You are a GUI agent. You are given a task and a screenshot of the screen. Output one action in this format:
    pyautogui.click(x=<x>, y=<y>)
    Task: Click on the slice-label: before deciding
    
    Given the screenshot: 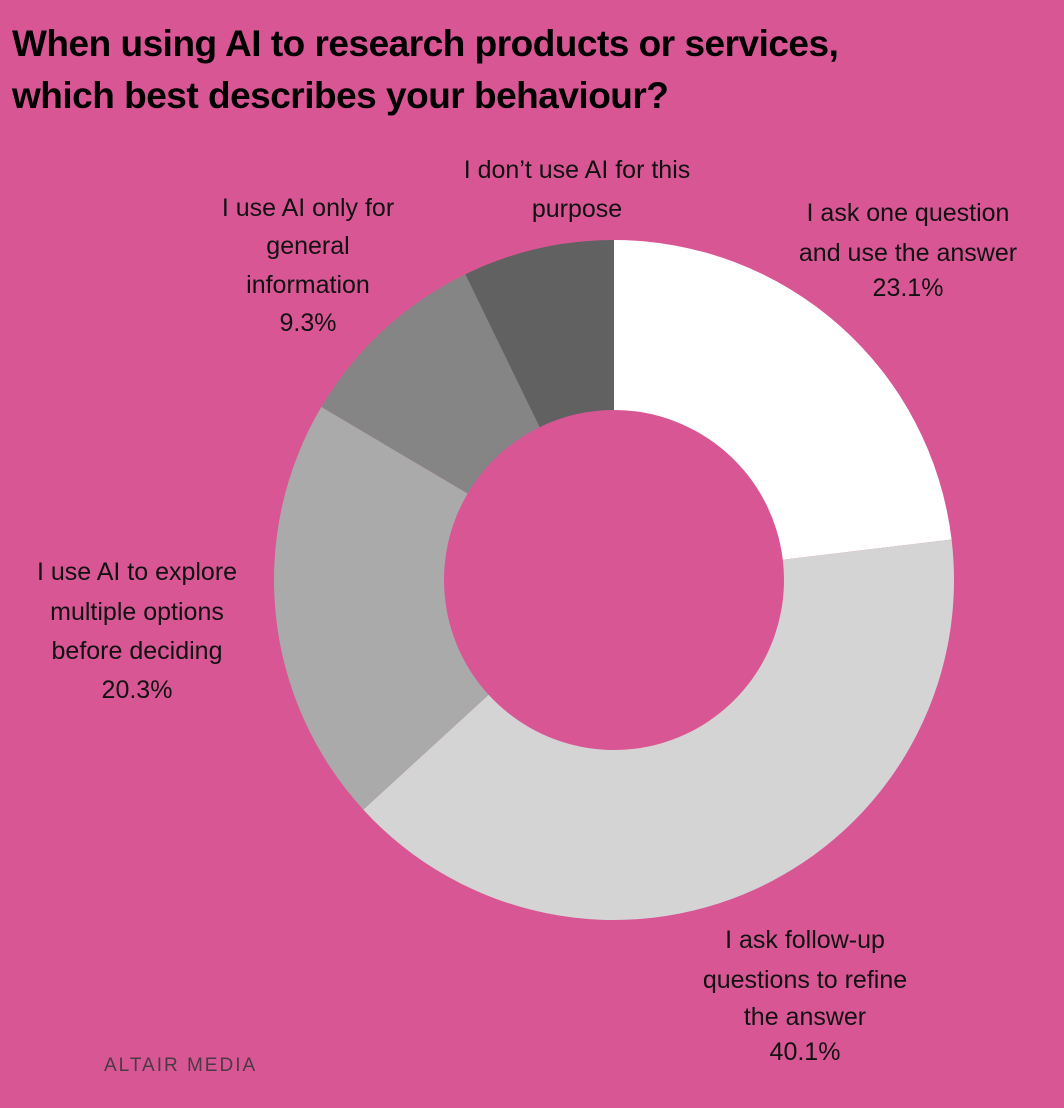 What is the action you would take?
    pyautogui.click(x=137, y=651)
    